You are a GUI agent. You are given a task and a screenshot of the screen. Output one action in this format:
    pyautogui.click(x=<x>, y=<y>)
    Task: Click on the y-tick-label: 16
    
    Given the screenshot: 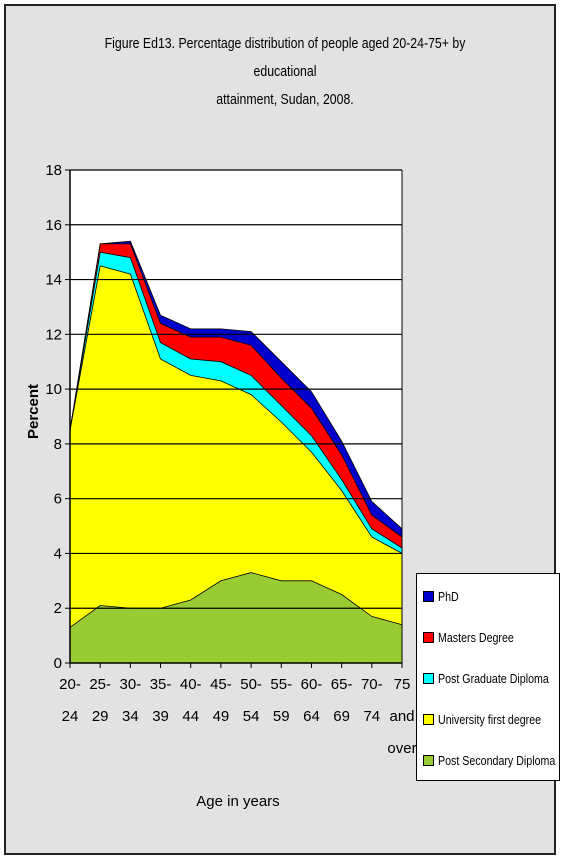 What is the action you would take?
    pyautogui.click(x=53, y=225)
    